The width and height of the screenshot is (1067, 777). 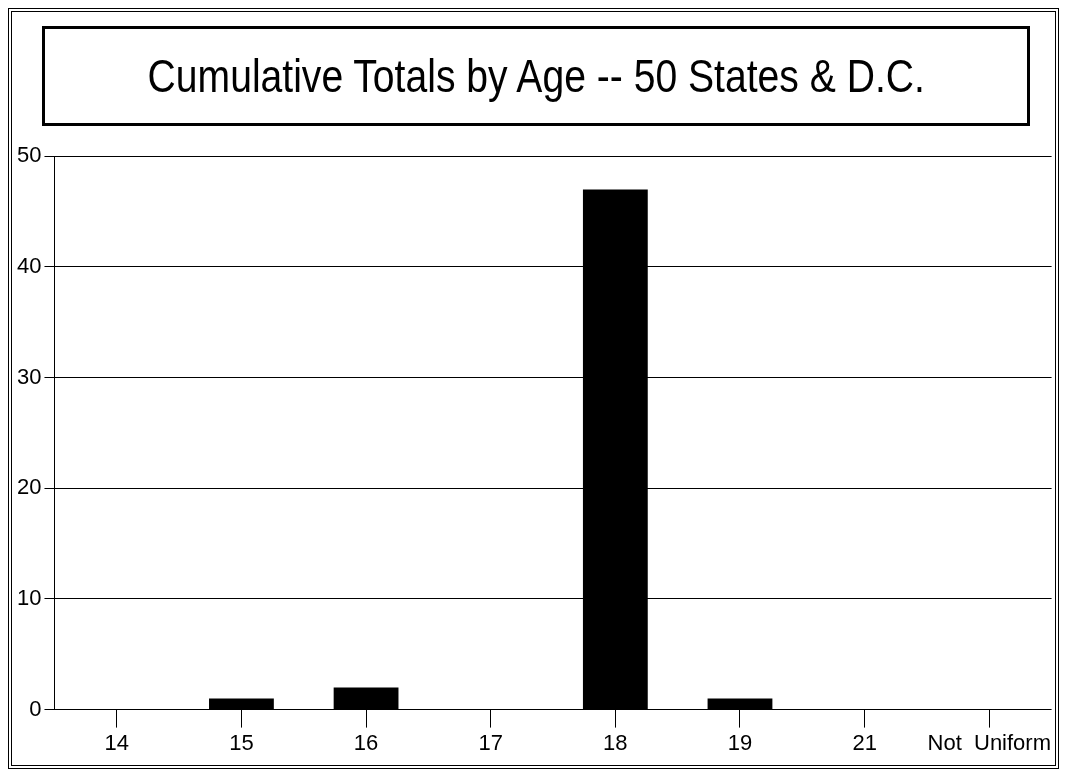 What do you see at coordinates (740, 742) in the screenshot?
I see `x-tick-label: 19` at bounding box center [740, 742].